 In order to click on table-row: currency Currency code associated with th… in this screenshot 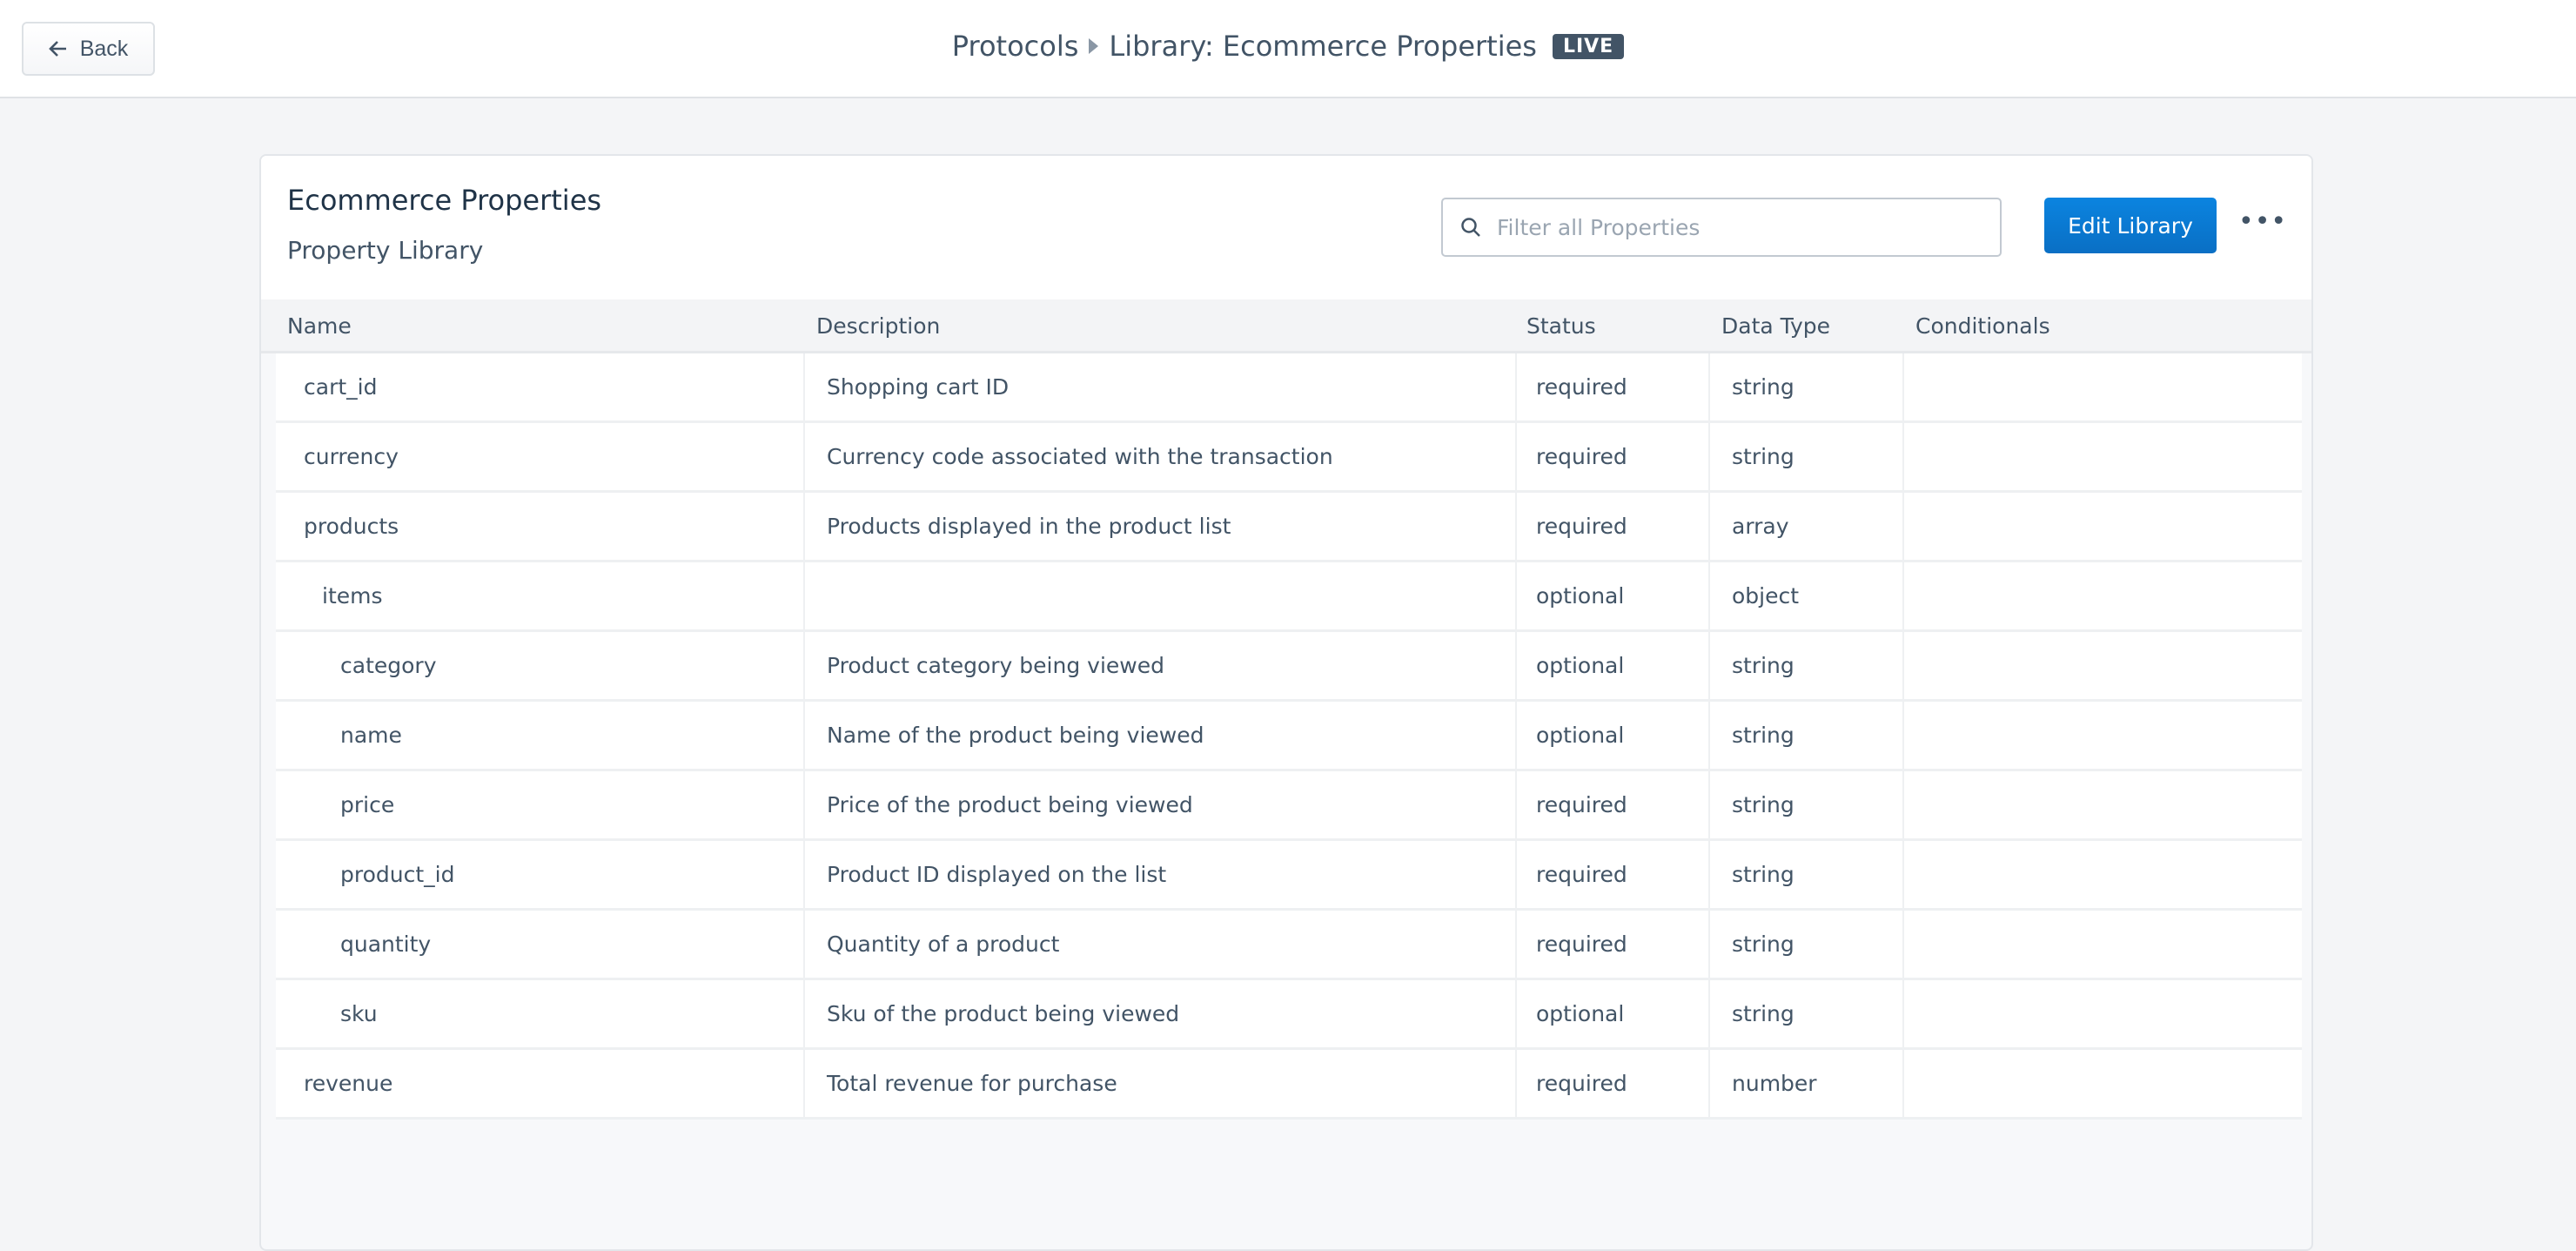, I will do `click(1289, 458)`.